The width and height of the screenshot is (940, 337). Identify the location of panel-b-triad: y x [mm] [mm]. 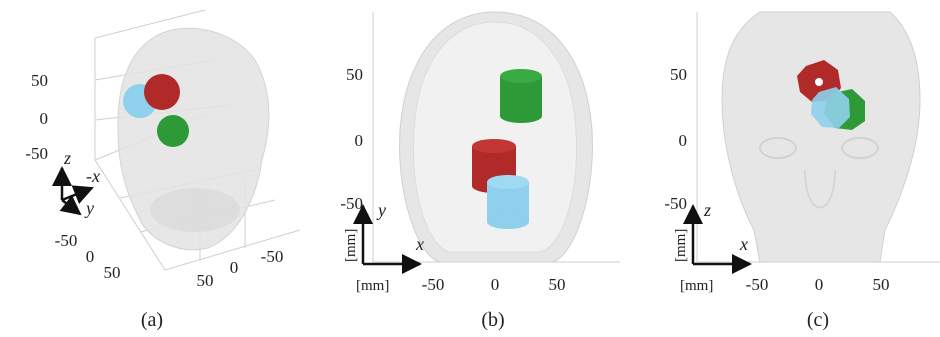
(383, 247).